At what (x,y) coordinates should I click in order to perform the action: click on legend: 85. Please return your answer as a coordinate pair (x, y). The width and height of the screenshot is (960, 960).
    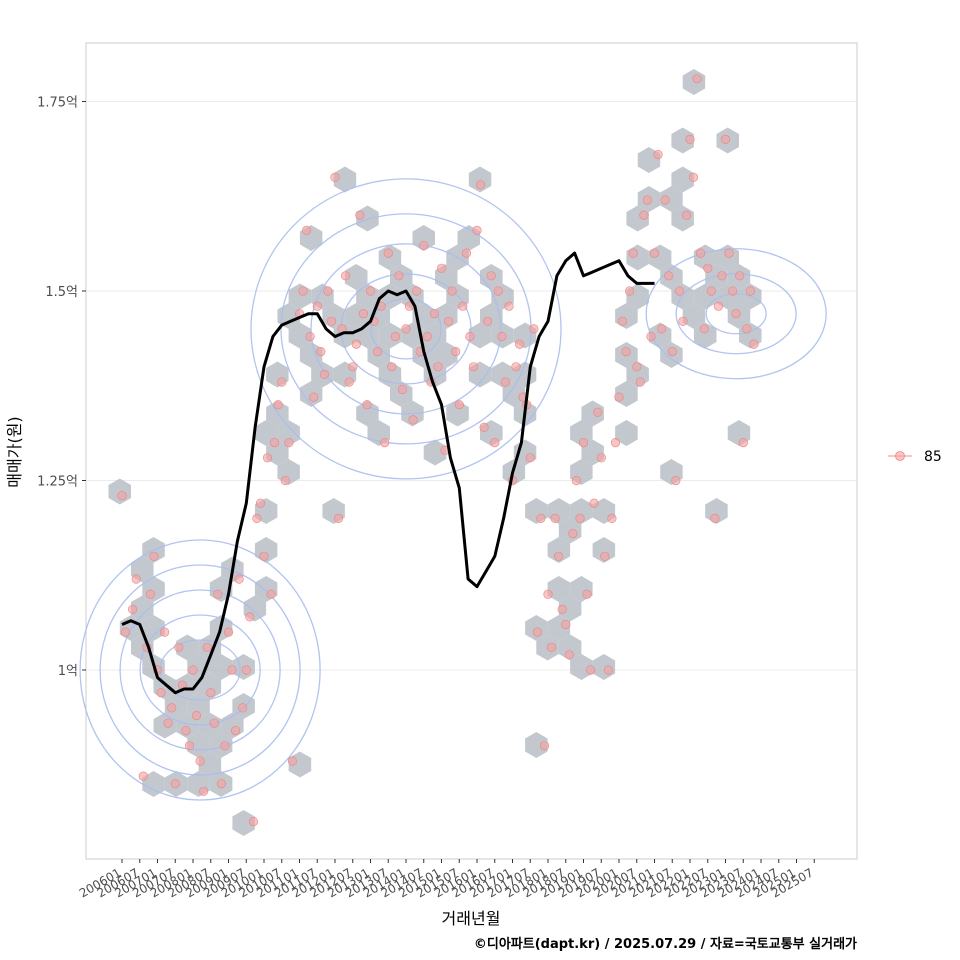
    Looking at the image, I should click on (915, 457).